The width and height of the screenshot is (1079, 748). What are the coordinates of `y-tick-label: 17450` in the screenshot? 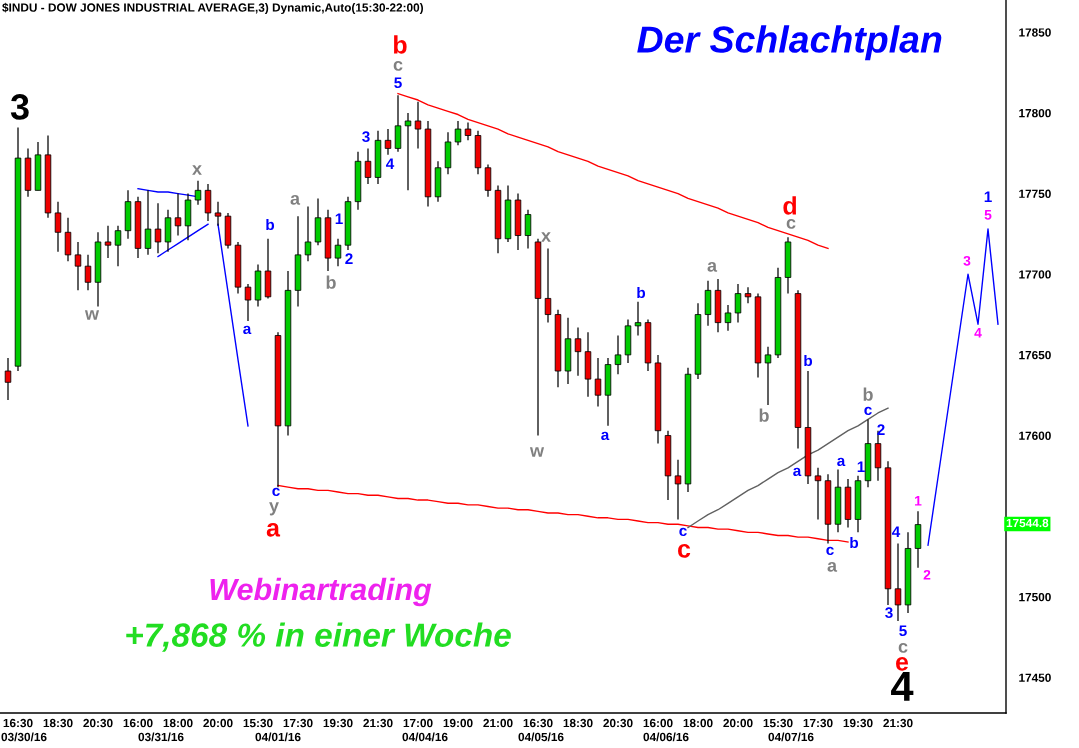 It's located at (1035, 677).